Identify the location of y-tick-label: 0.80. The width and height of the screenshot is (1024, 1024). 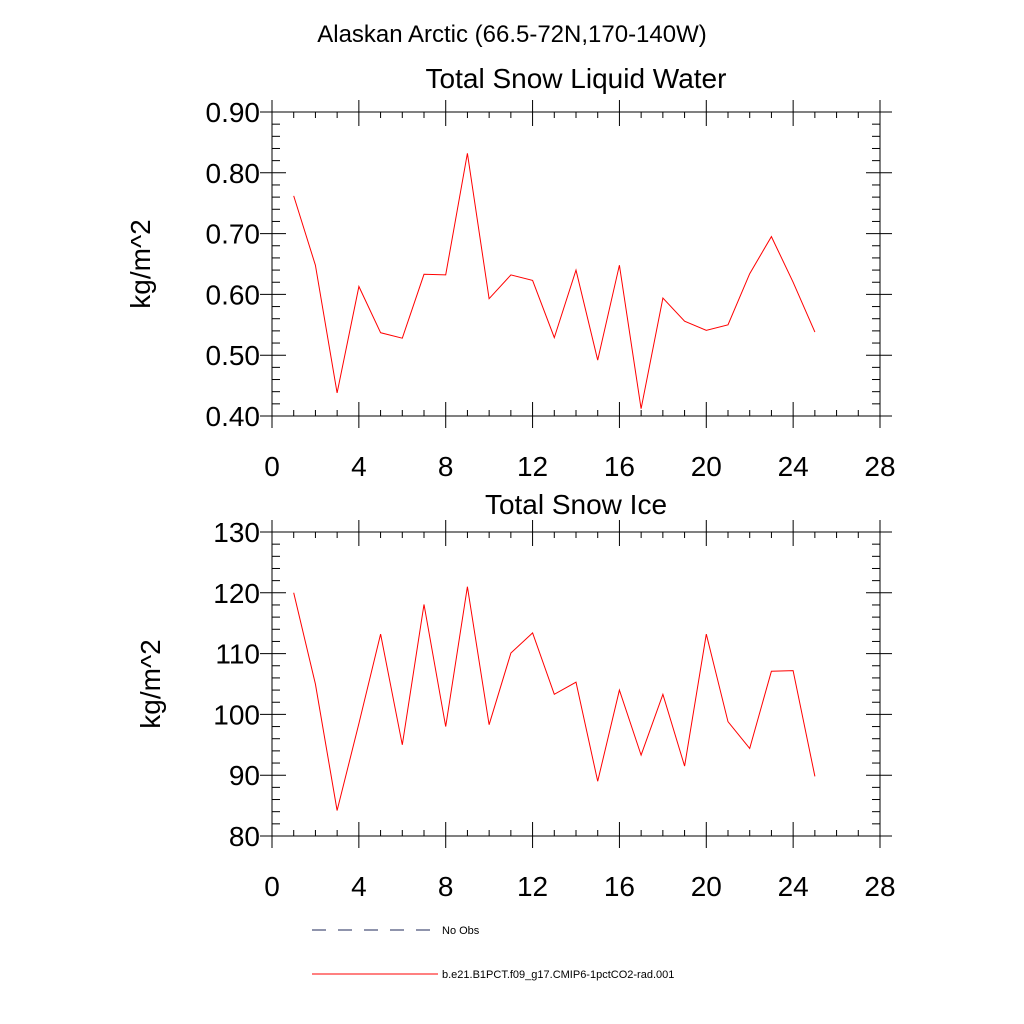
(233, 173).